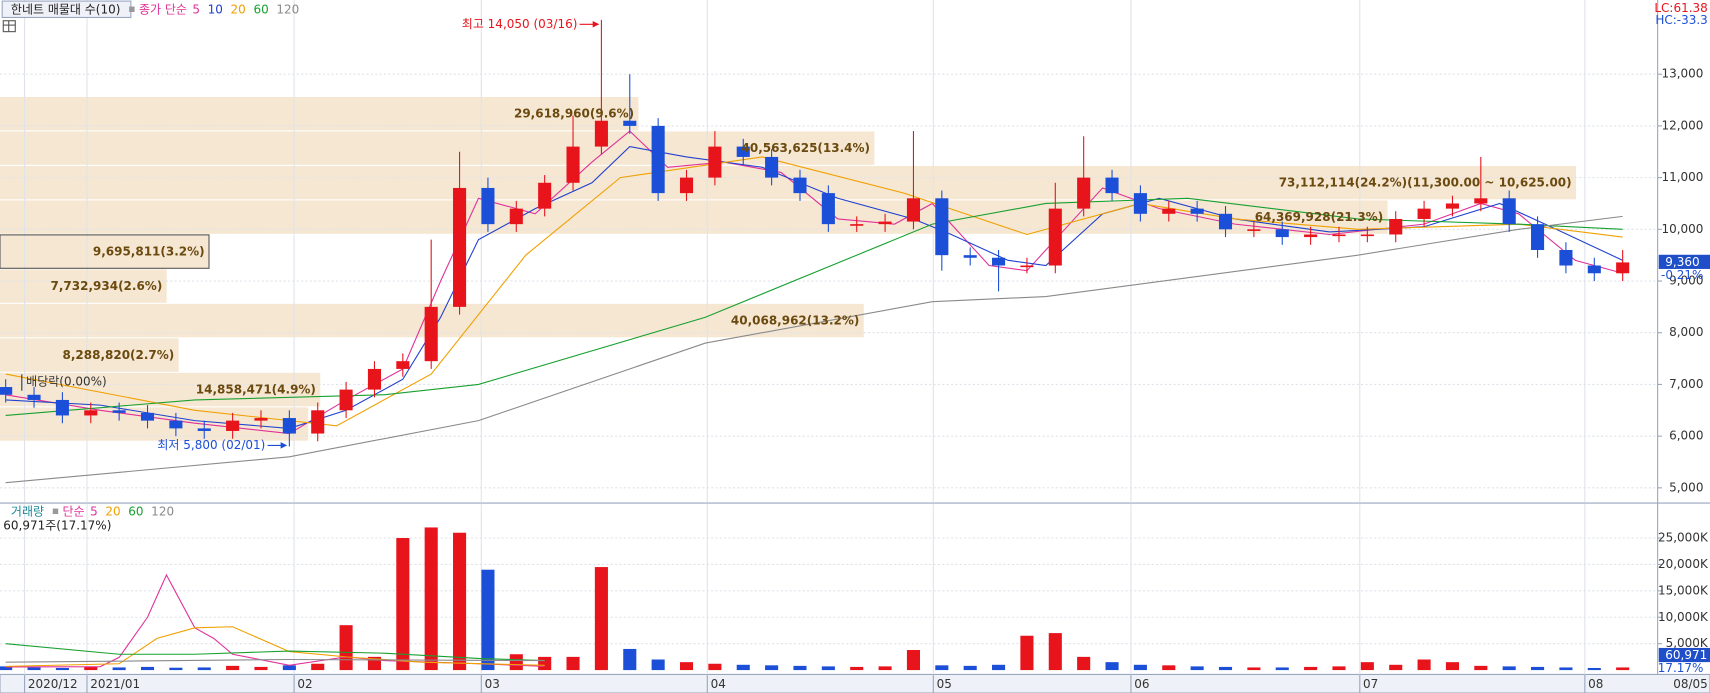  What do you see at coordinates (284, 445) in the screenshot?
I see `low-arrowhead` at bounding box center [284, 445].